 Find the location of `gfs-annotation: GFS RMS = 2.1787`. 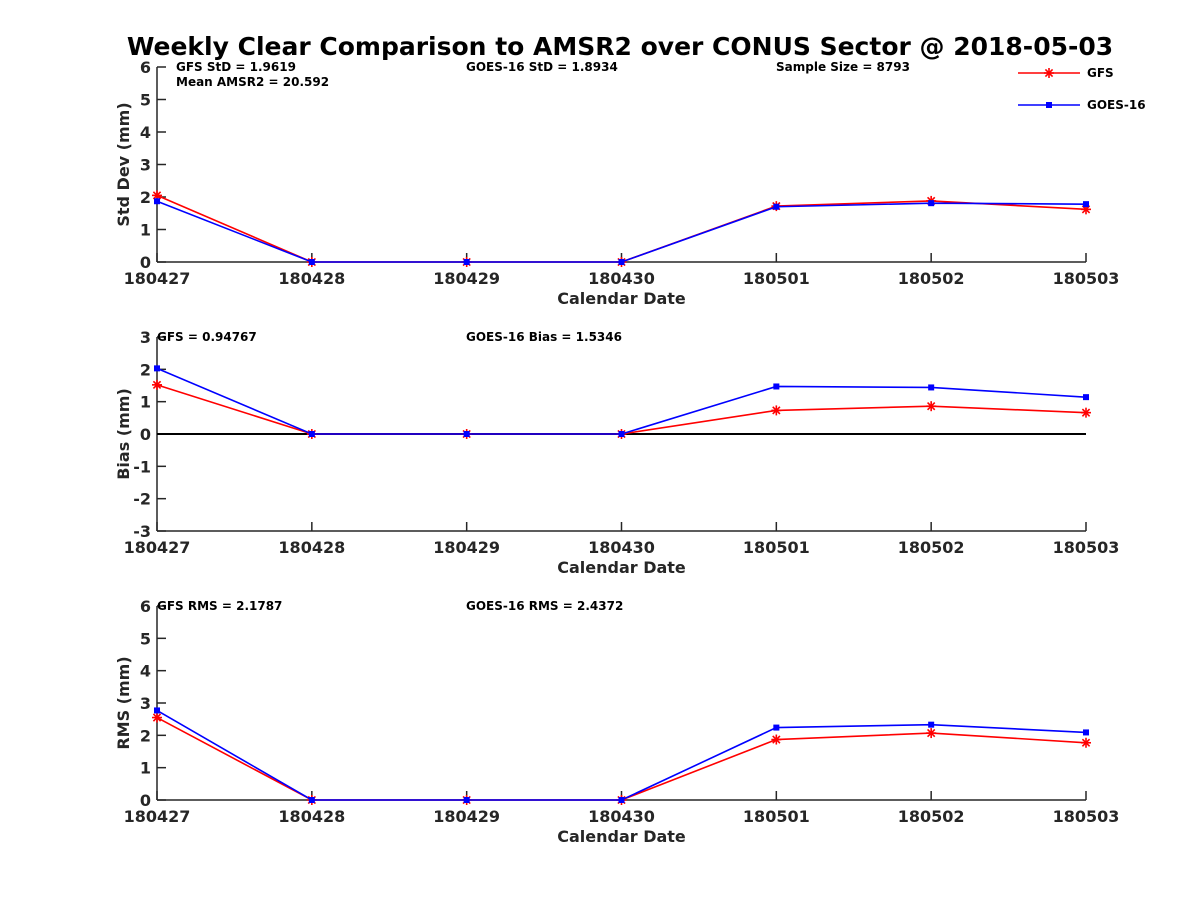

gfs-annotation: GFS RMS = 2.1787 is located at coordinates (219, 606).